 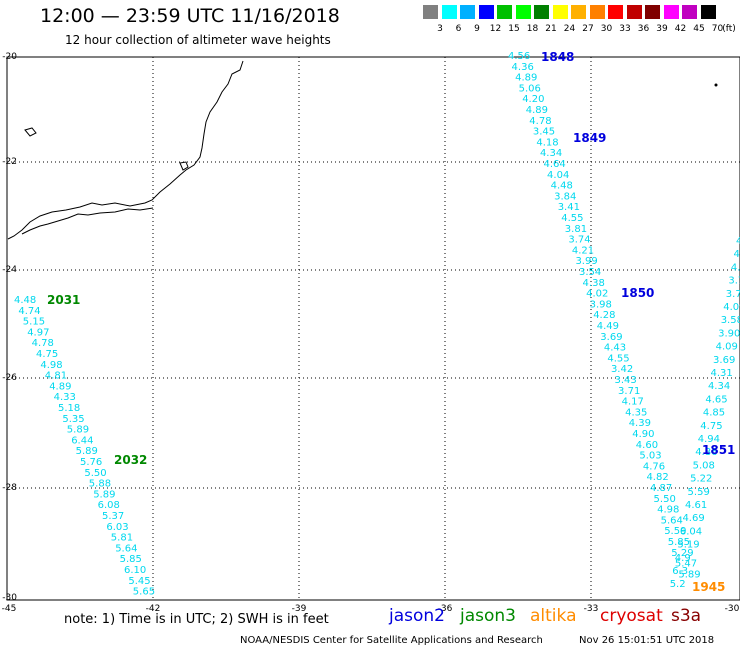 What do you see at coordinates (678, 584) in the screenshot?
I see `swh-value: 5.2` at bounding box center [678, 584].